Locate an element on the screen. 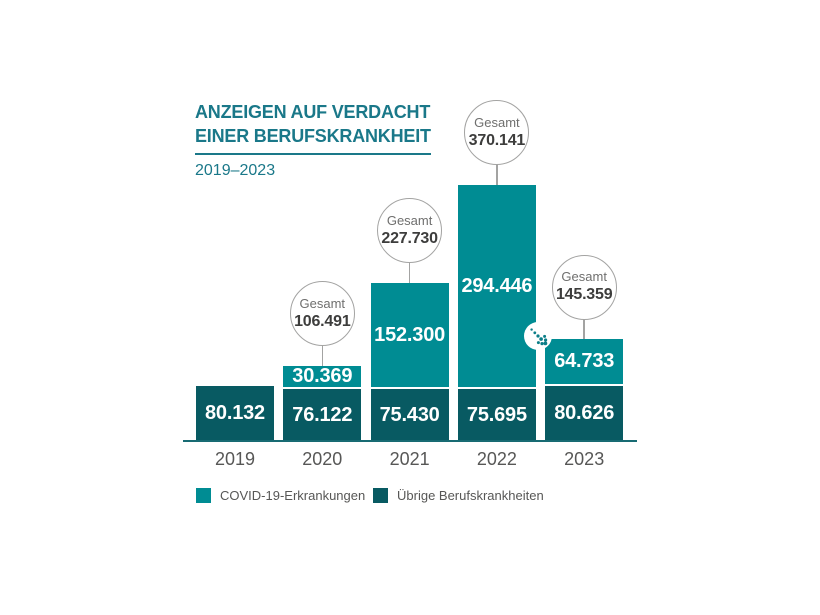  gesamt-connector-2023 is located at coordinates (584, 329).